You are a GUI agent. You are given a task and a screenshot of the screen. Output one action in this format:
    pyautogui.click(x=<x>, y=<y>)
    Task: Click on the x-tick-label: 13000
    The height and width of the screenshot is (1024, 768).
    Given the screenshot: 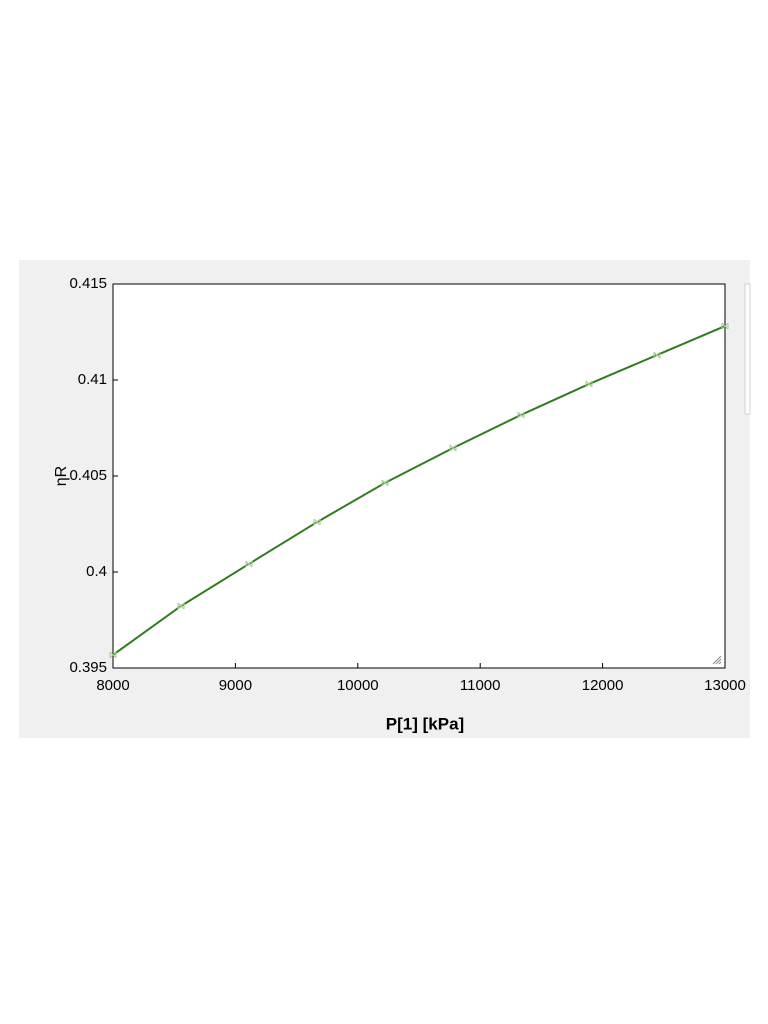 What is the action you would take?
    pyautogui.click(x=725, y=685)
    